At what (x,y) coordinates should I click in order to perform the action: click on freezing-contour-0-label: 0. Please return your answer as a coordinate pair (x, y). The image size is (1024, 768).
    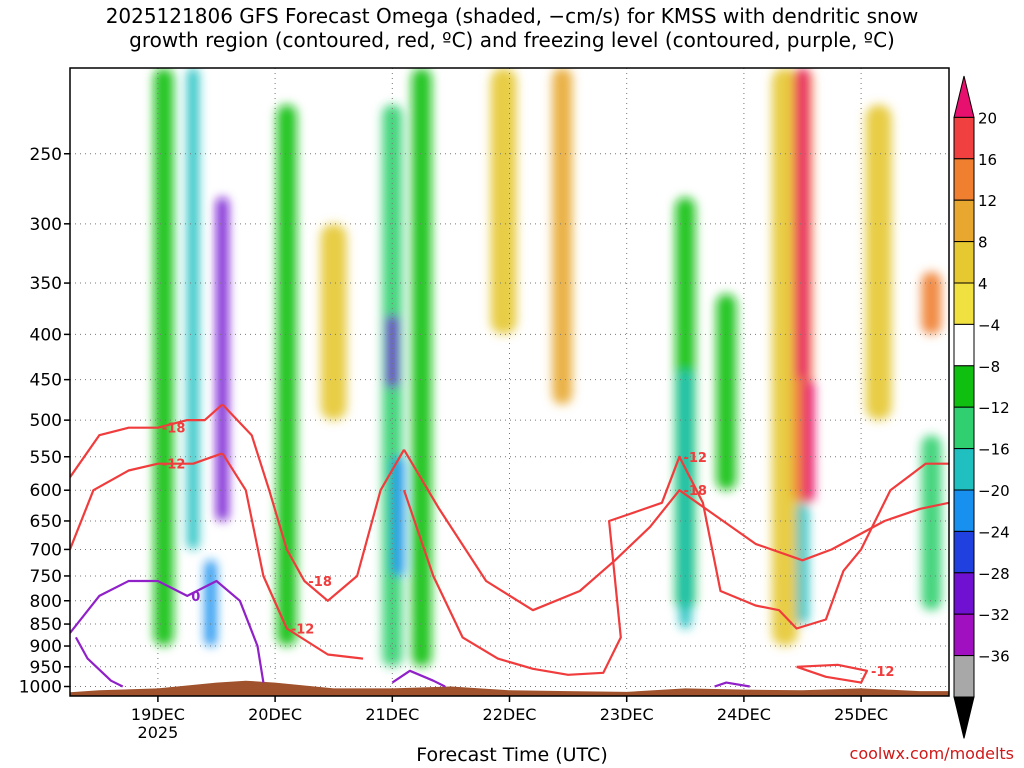
    Looking at the image, I should click on (195, 597).